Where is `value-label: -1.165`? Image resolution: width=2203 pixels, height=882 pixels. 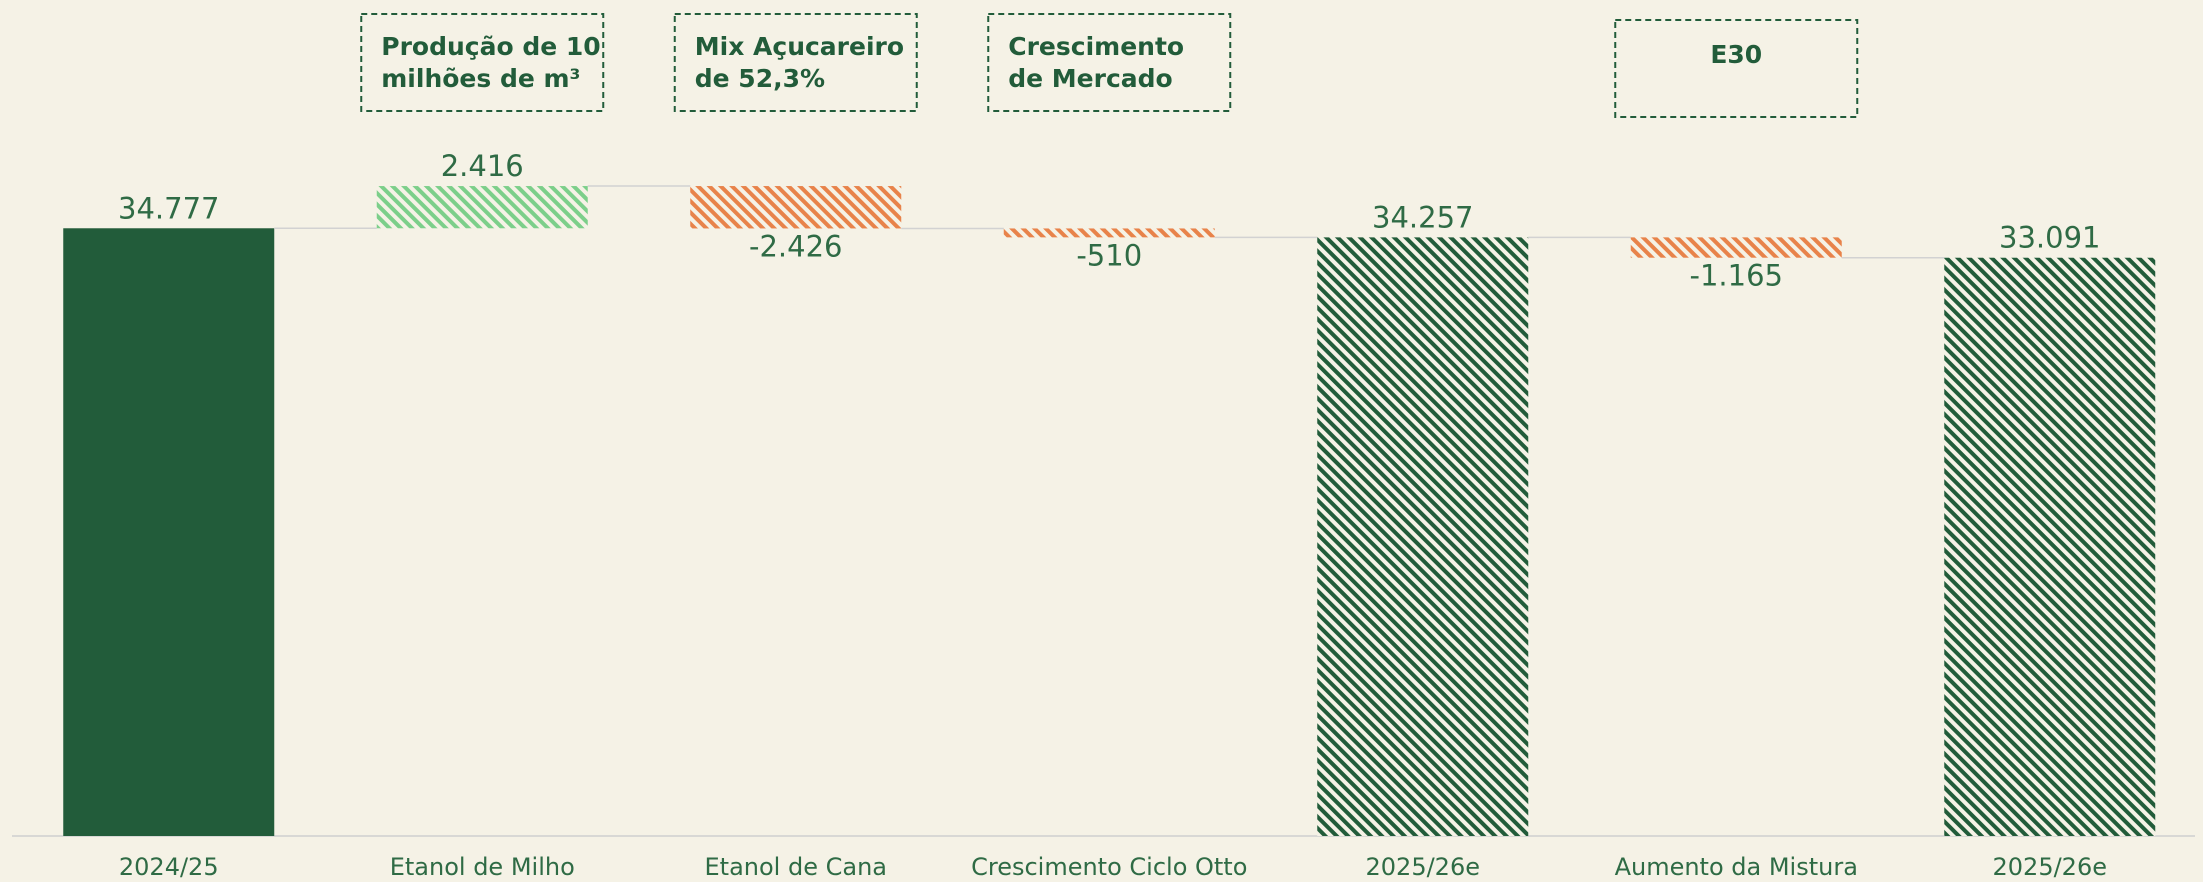 value-label: -1.165 is located at coordinates (1737, 276).